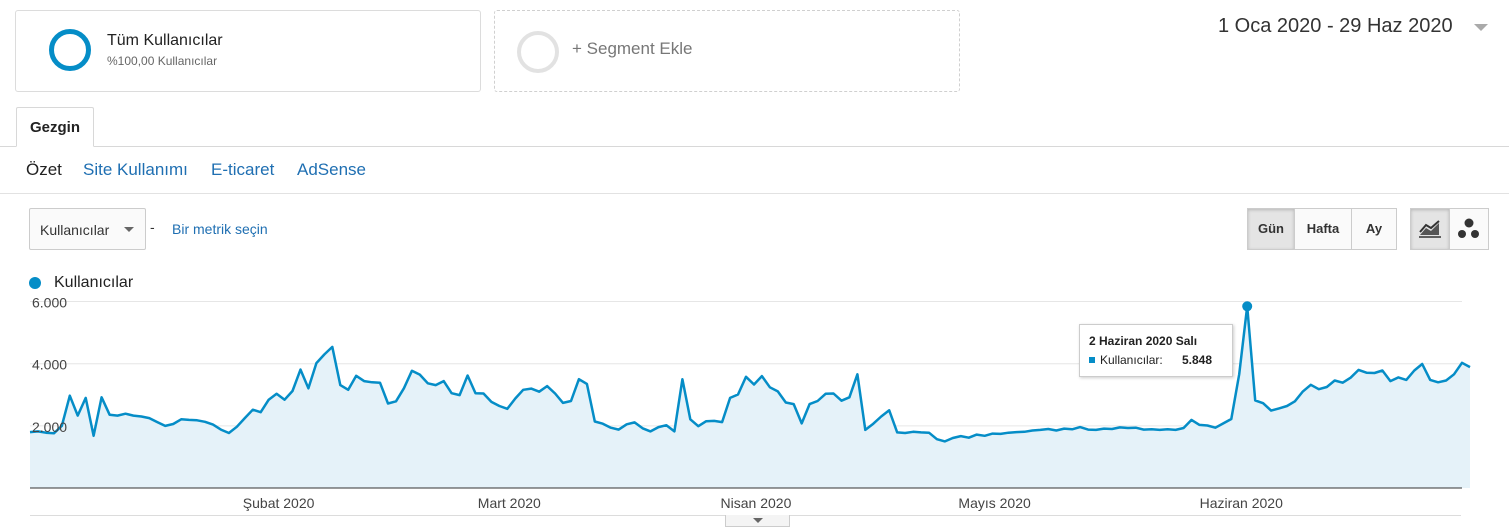 The height and width of the screenshot is (532, 1509). I want to click on metric-select-value: Kullanıcılar, so click(75, 230).